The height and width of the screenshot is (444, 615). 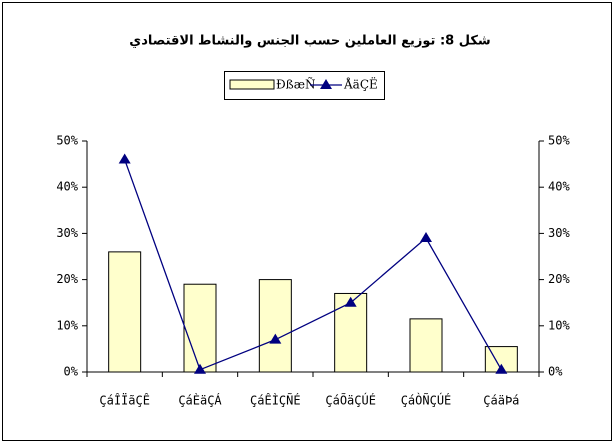 I want to click on x-tick-label: ÇáÒÑÇÚÉ, so click(x=426, y=400).